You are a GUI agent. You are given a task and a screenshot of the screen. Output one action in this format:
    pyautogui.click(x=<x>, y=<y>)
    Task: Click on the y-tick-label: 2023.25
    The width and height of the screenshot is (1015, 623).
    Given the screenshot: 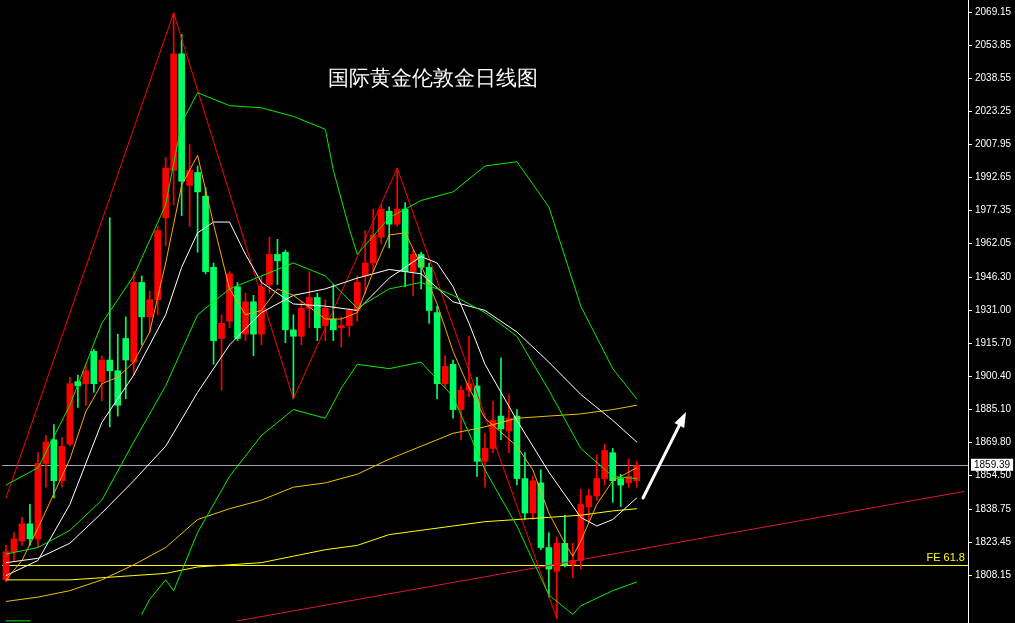 What is the action you would take?
    pyautogui.click(x=993, y=111)
    